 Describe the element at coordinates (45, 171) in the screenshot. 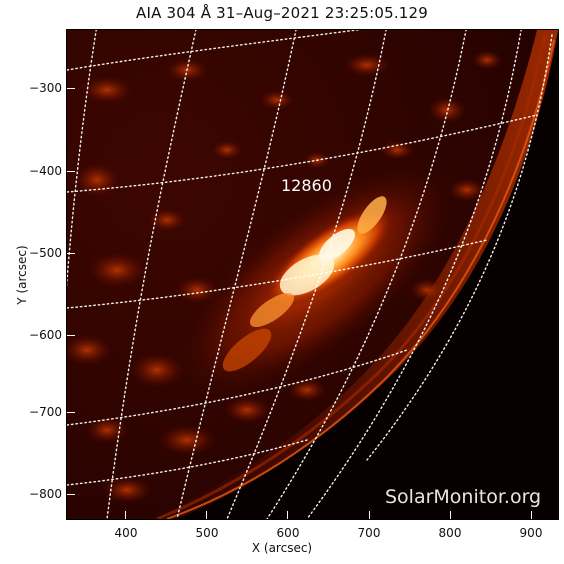

I see `y-tick-label: −400` at that location.